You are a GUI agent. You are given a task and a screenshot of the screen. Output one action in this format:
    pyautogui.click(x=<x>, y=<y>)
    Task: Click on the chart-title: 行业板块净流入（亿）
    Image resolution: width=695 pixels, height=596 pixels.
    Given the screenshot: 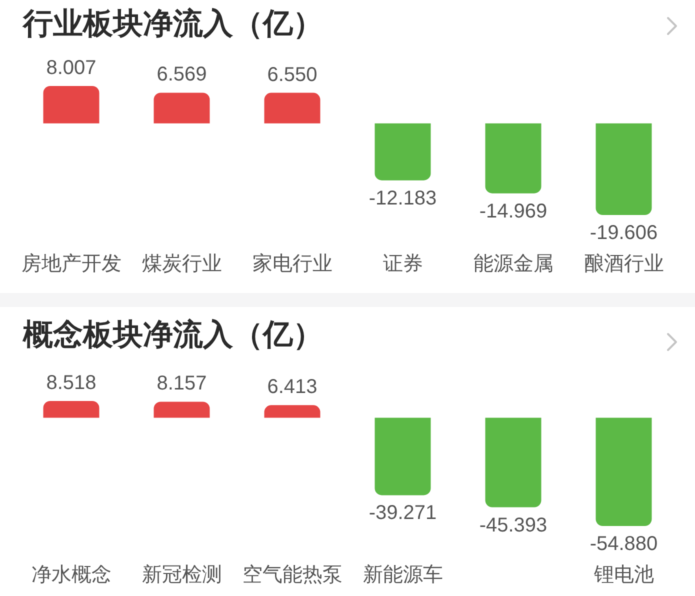 What is the action you would take?
    pyautogui.click(x=172, y=24)
    